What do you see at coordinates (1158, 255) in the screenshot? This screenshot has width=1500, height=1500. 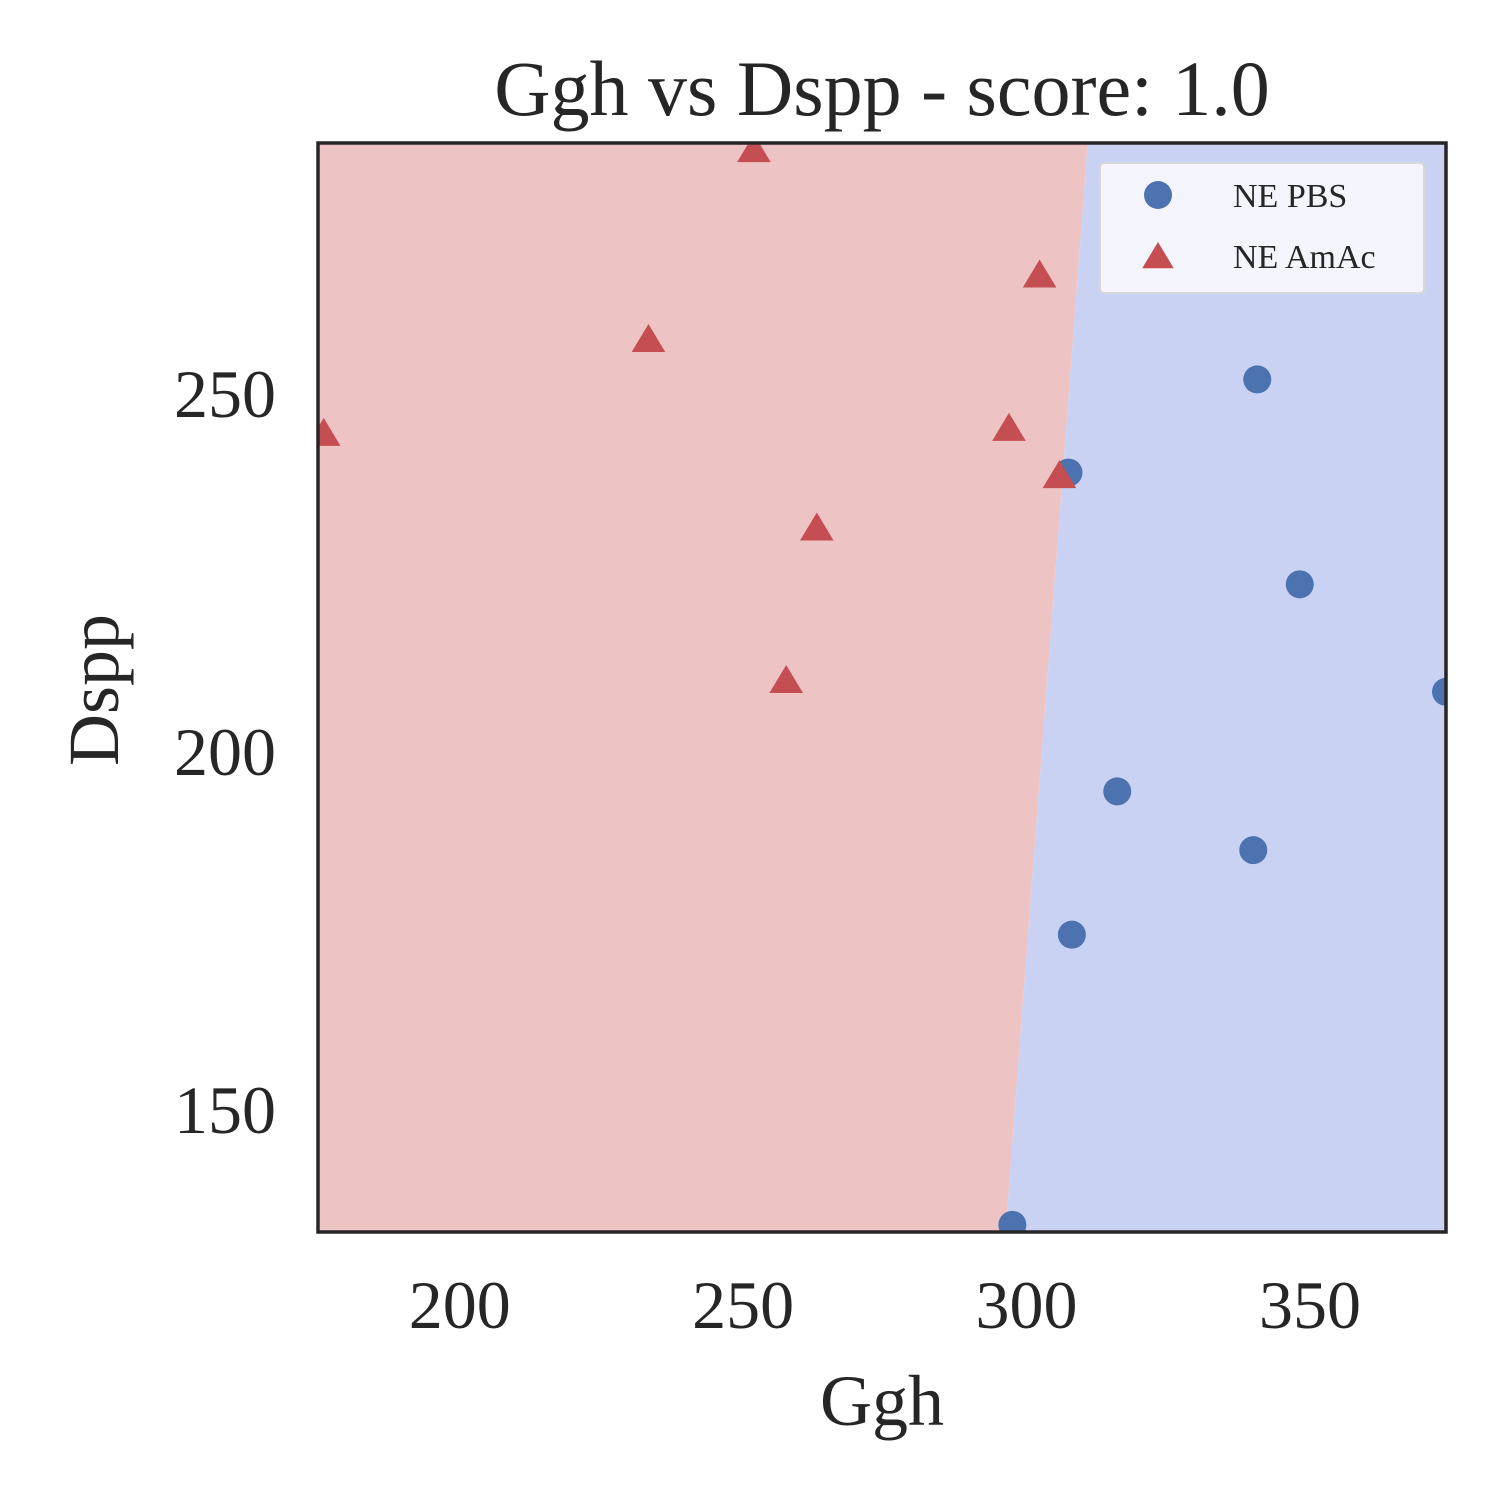 I see `legend-marker-ne-amac` at bounding box center [1158, 255].